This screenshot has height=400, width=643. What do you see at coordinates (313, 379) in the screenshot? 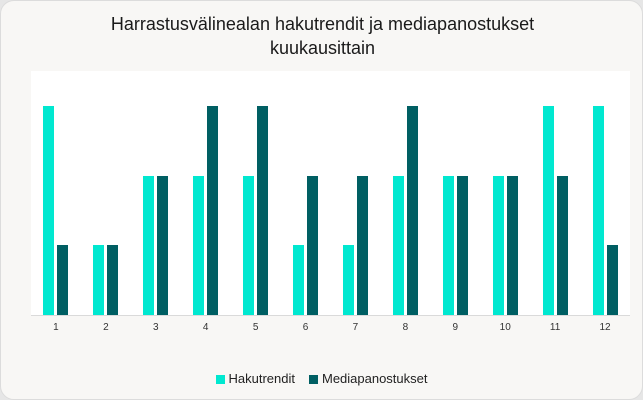
I see `legend-swatch-mediapanostukset` at bounding box center [313, 379].